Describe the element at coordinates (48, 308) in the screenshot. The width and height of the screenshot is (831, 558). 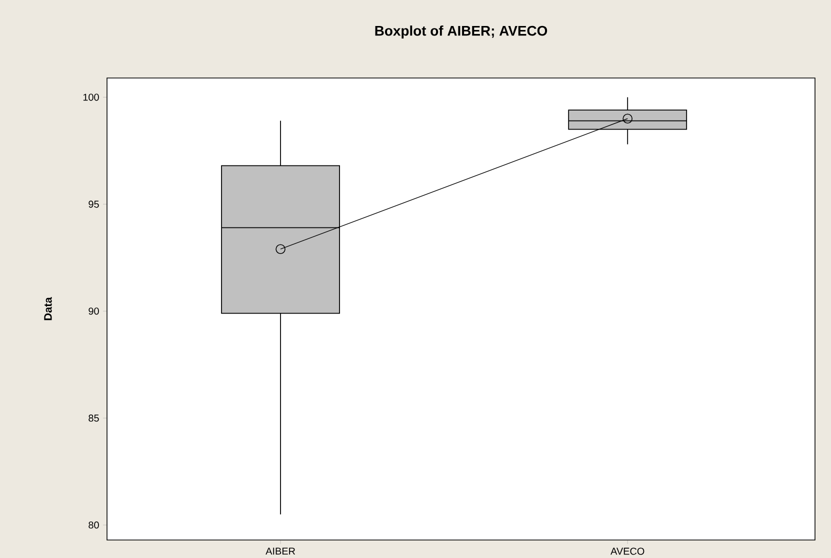
I see `y-axis-title: Data` at that location.